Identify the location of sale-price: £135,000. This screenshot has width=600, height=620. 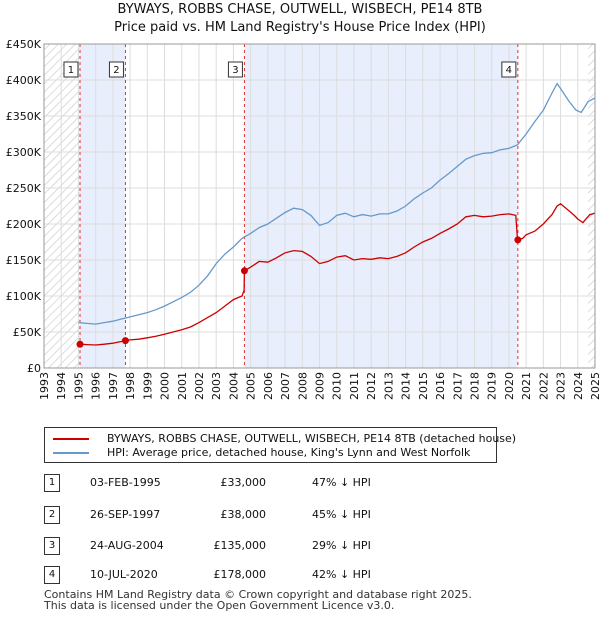
(240, 545).